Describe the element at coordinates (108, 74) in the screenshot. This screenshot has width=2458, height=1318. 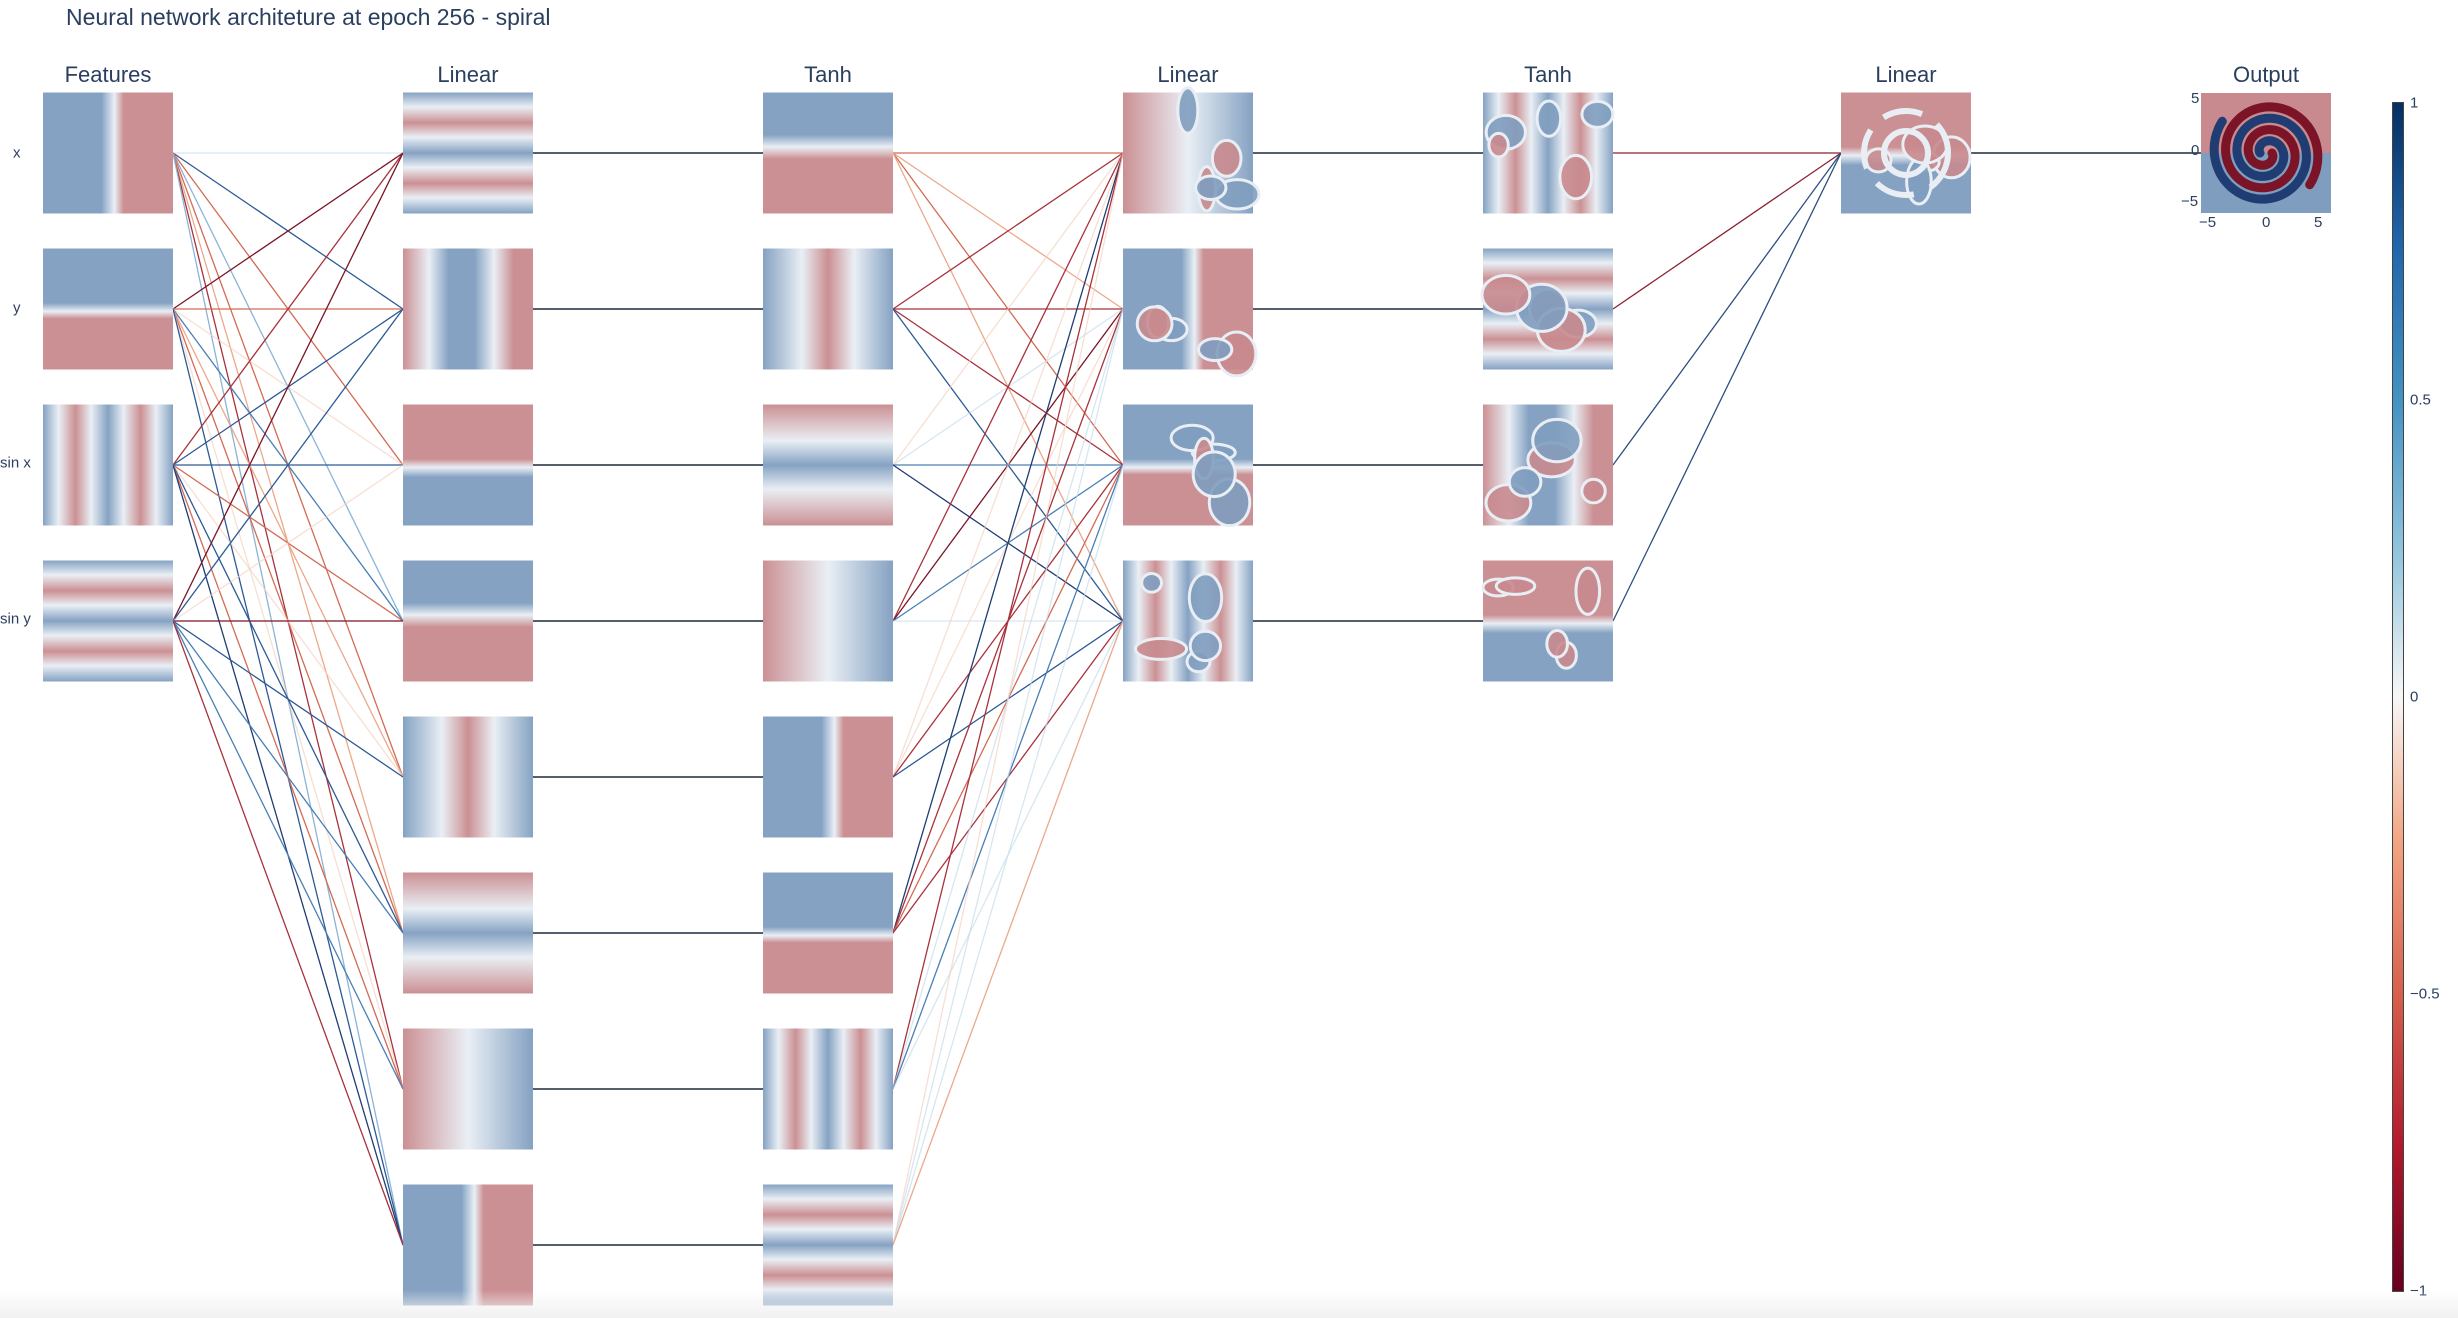
I see `column-title-features: Features` at that location.